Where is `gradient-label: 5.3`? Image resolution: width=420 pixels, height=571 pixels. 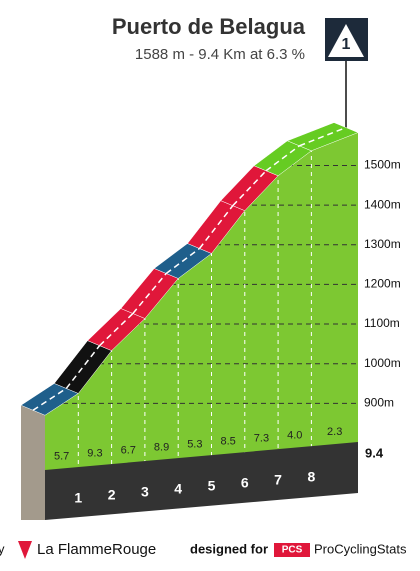 gradient-label: 5.3 is located at coordinates (194, 444).